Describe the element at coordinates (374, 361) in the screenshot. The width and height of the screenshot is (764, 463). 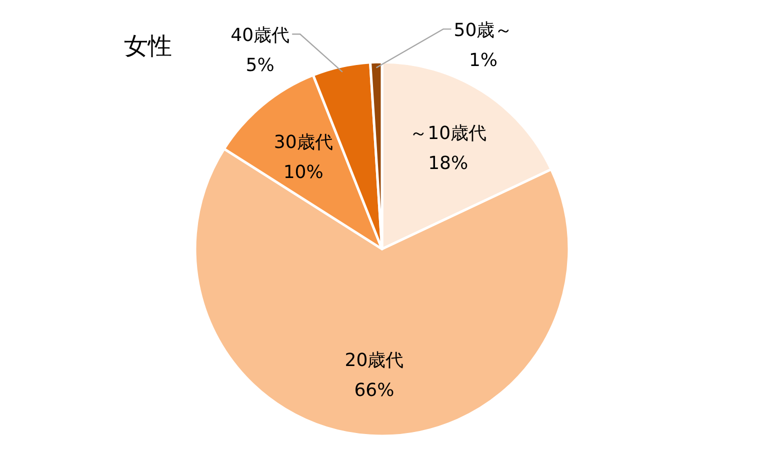
I see `slice-label: 20歳代` at that location.